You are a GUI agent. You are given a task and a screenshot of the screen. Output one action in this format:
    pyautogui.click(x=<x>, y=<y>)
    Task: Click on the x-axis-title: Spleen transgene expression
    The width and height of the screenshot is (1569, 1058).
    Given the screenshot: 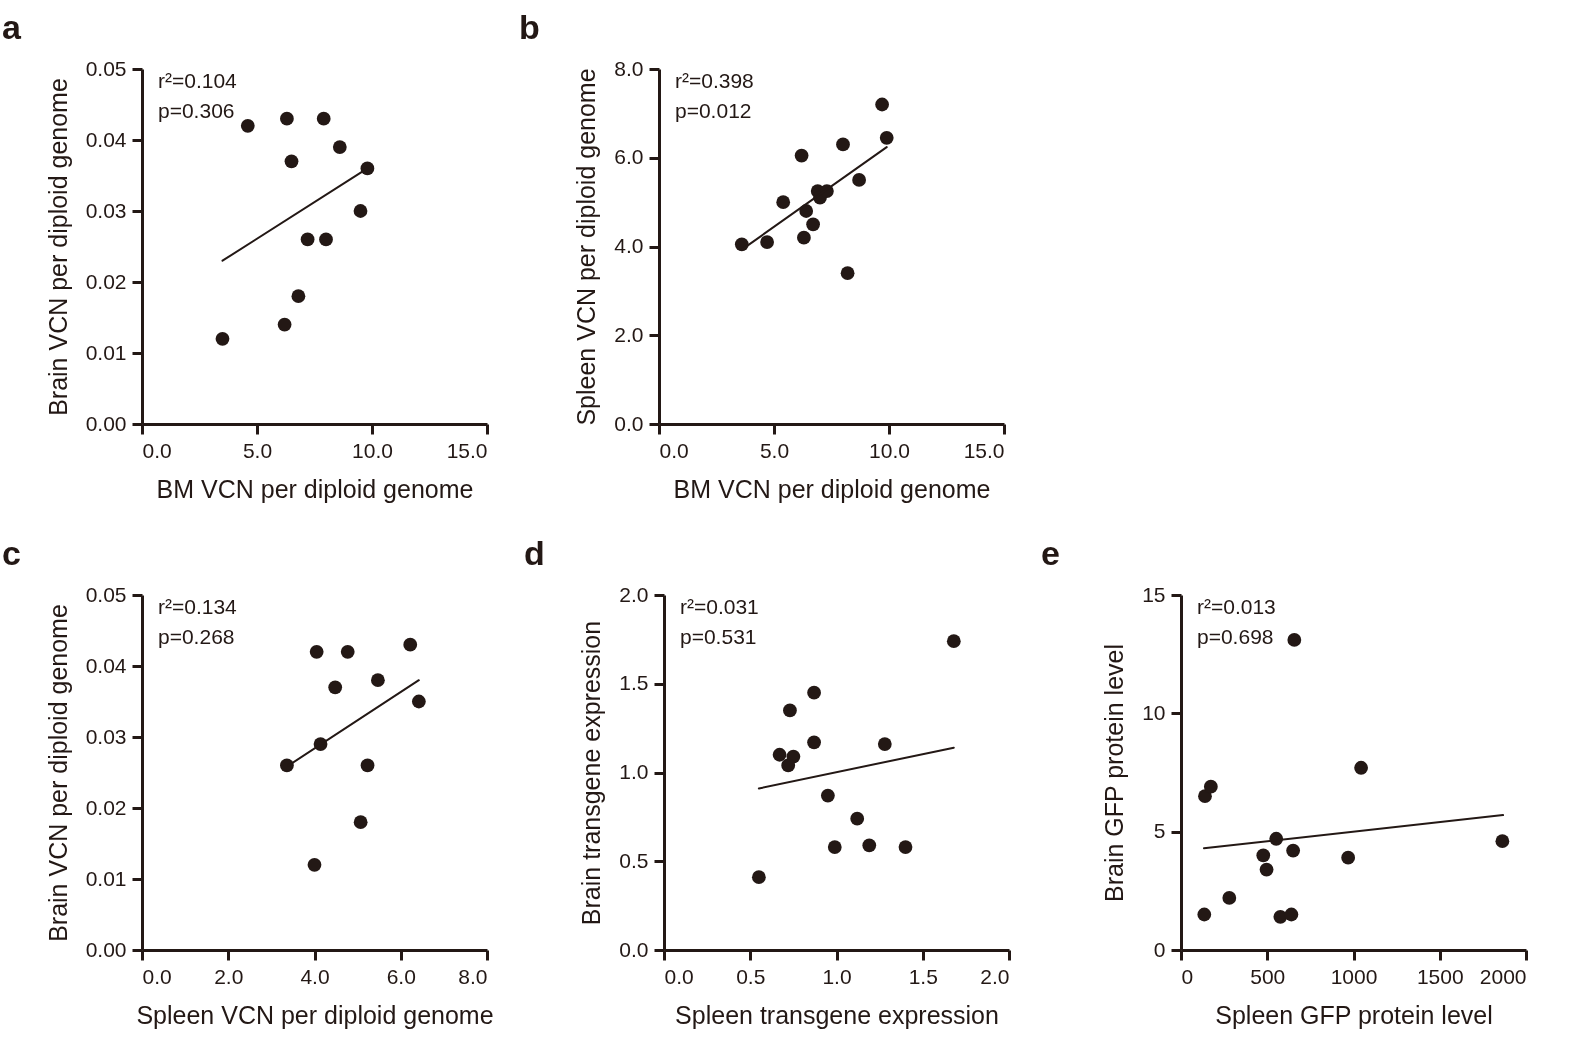 What is the action you would take?
    pyautogui.click(x=837, y=1014)
    